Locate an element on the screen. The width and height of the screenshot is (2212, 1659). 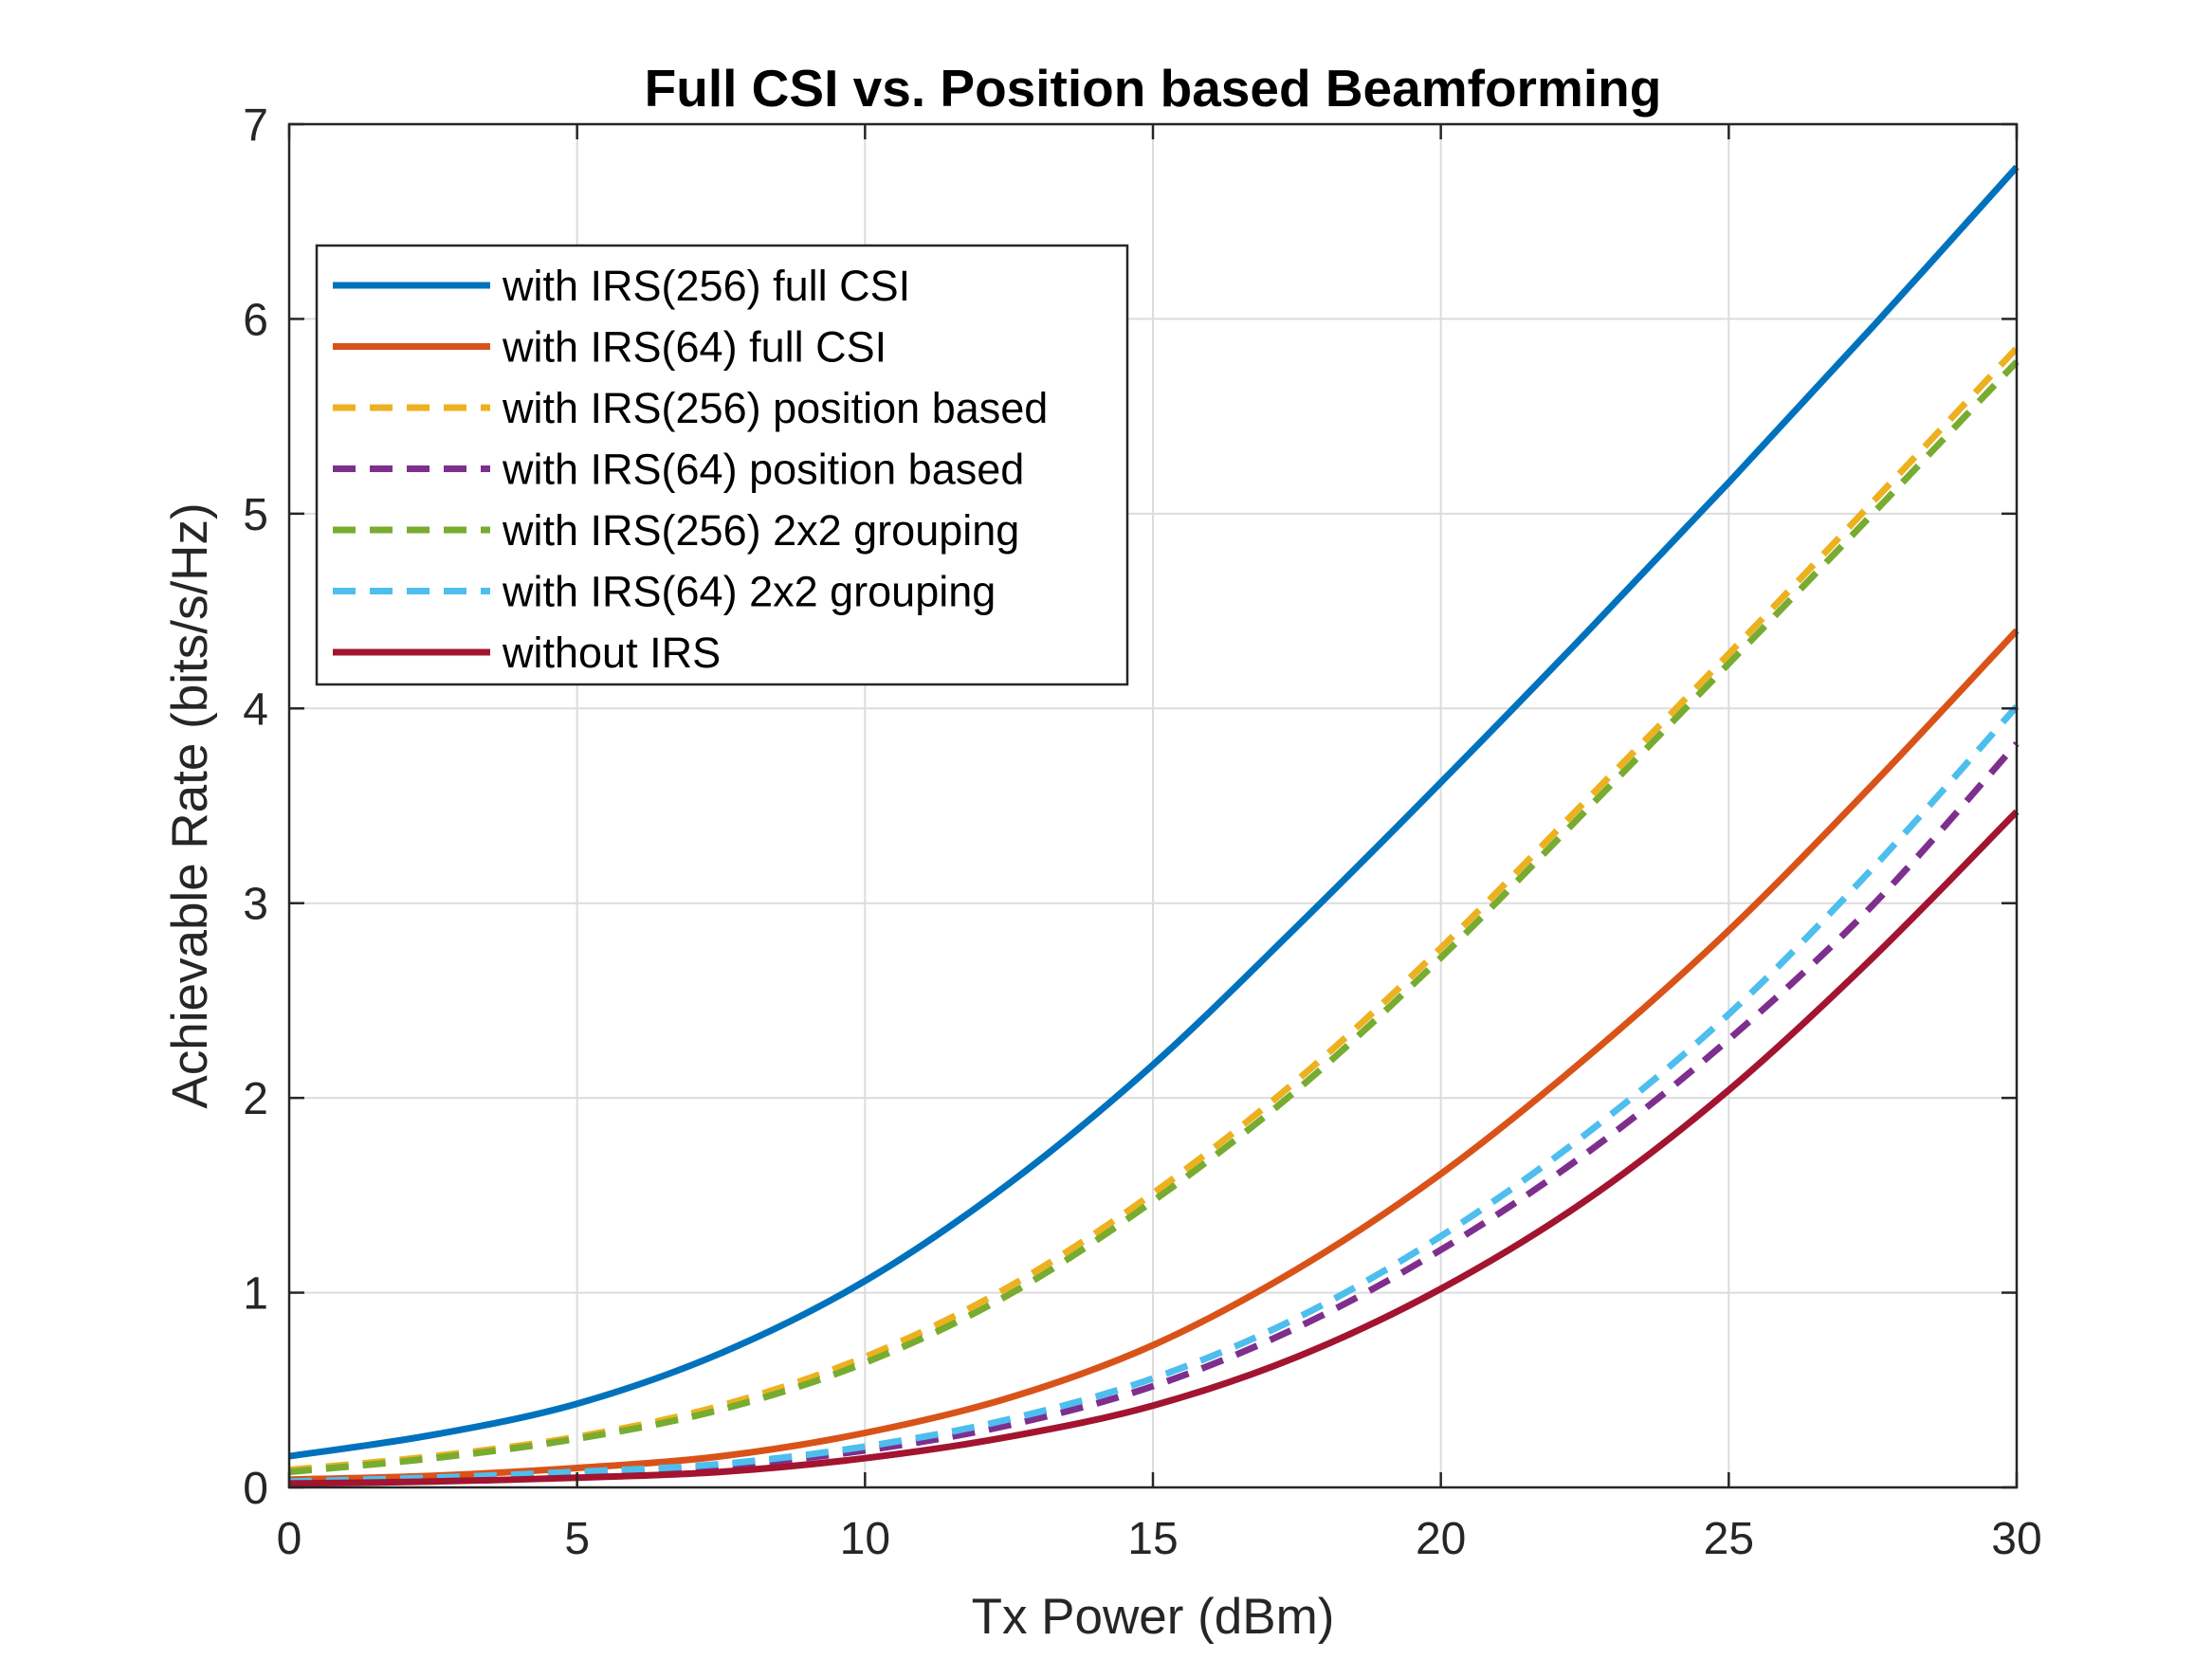
y-tick-label: 0 is located at coordinates (255, 1489).